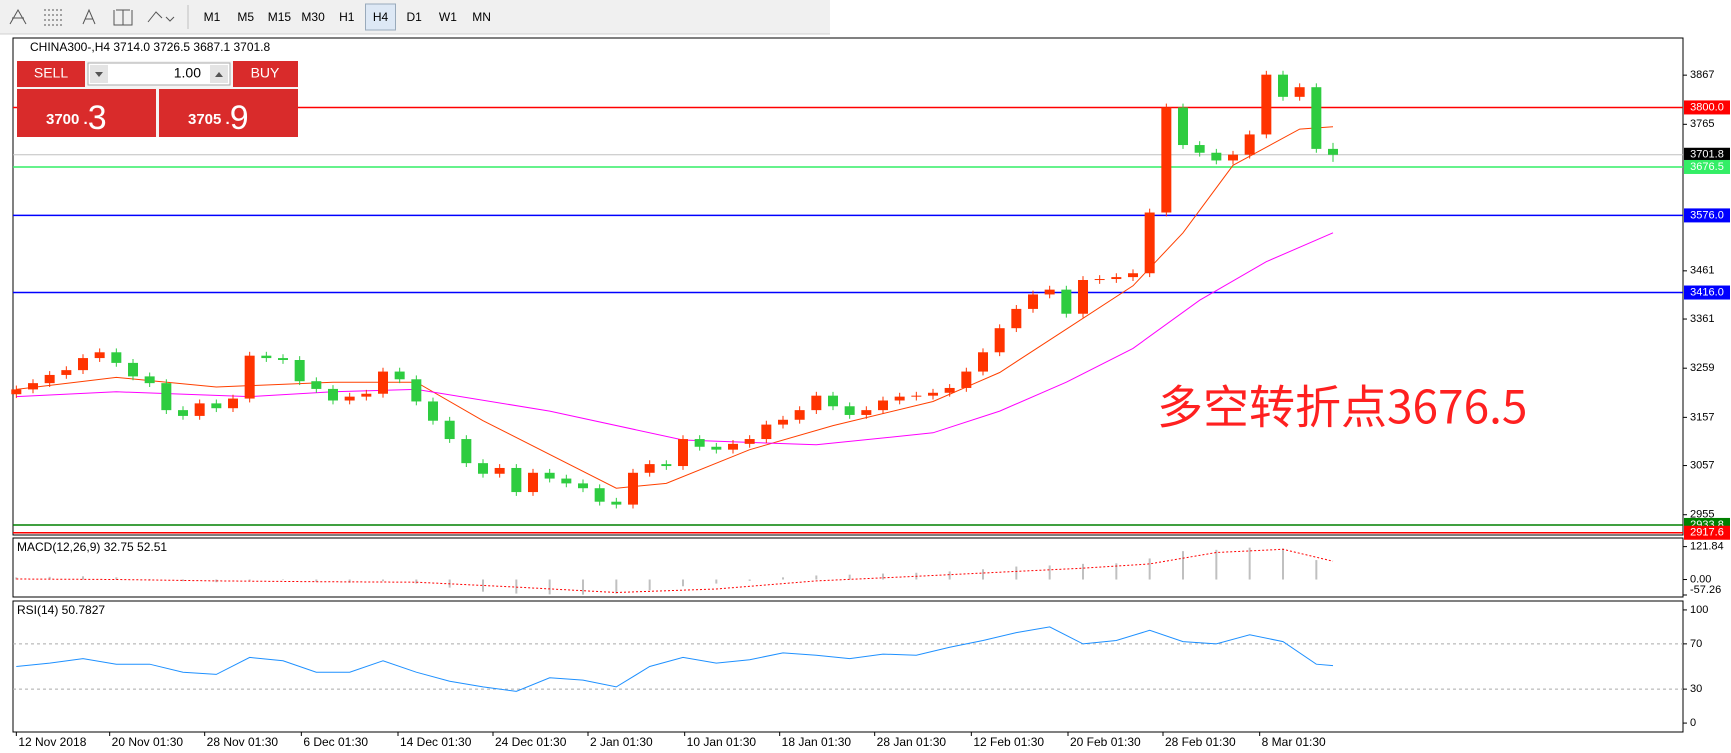 The width and height of the screenshot is (1731, 753). I want to click on y-tick-label: 3461, so click(1702, 271).